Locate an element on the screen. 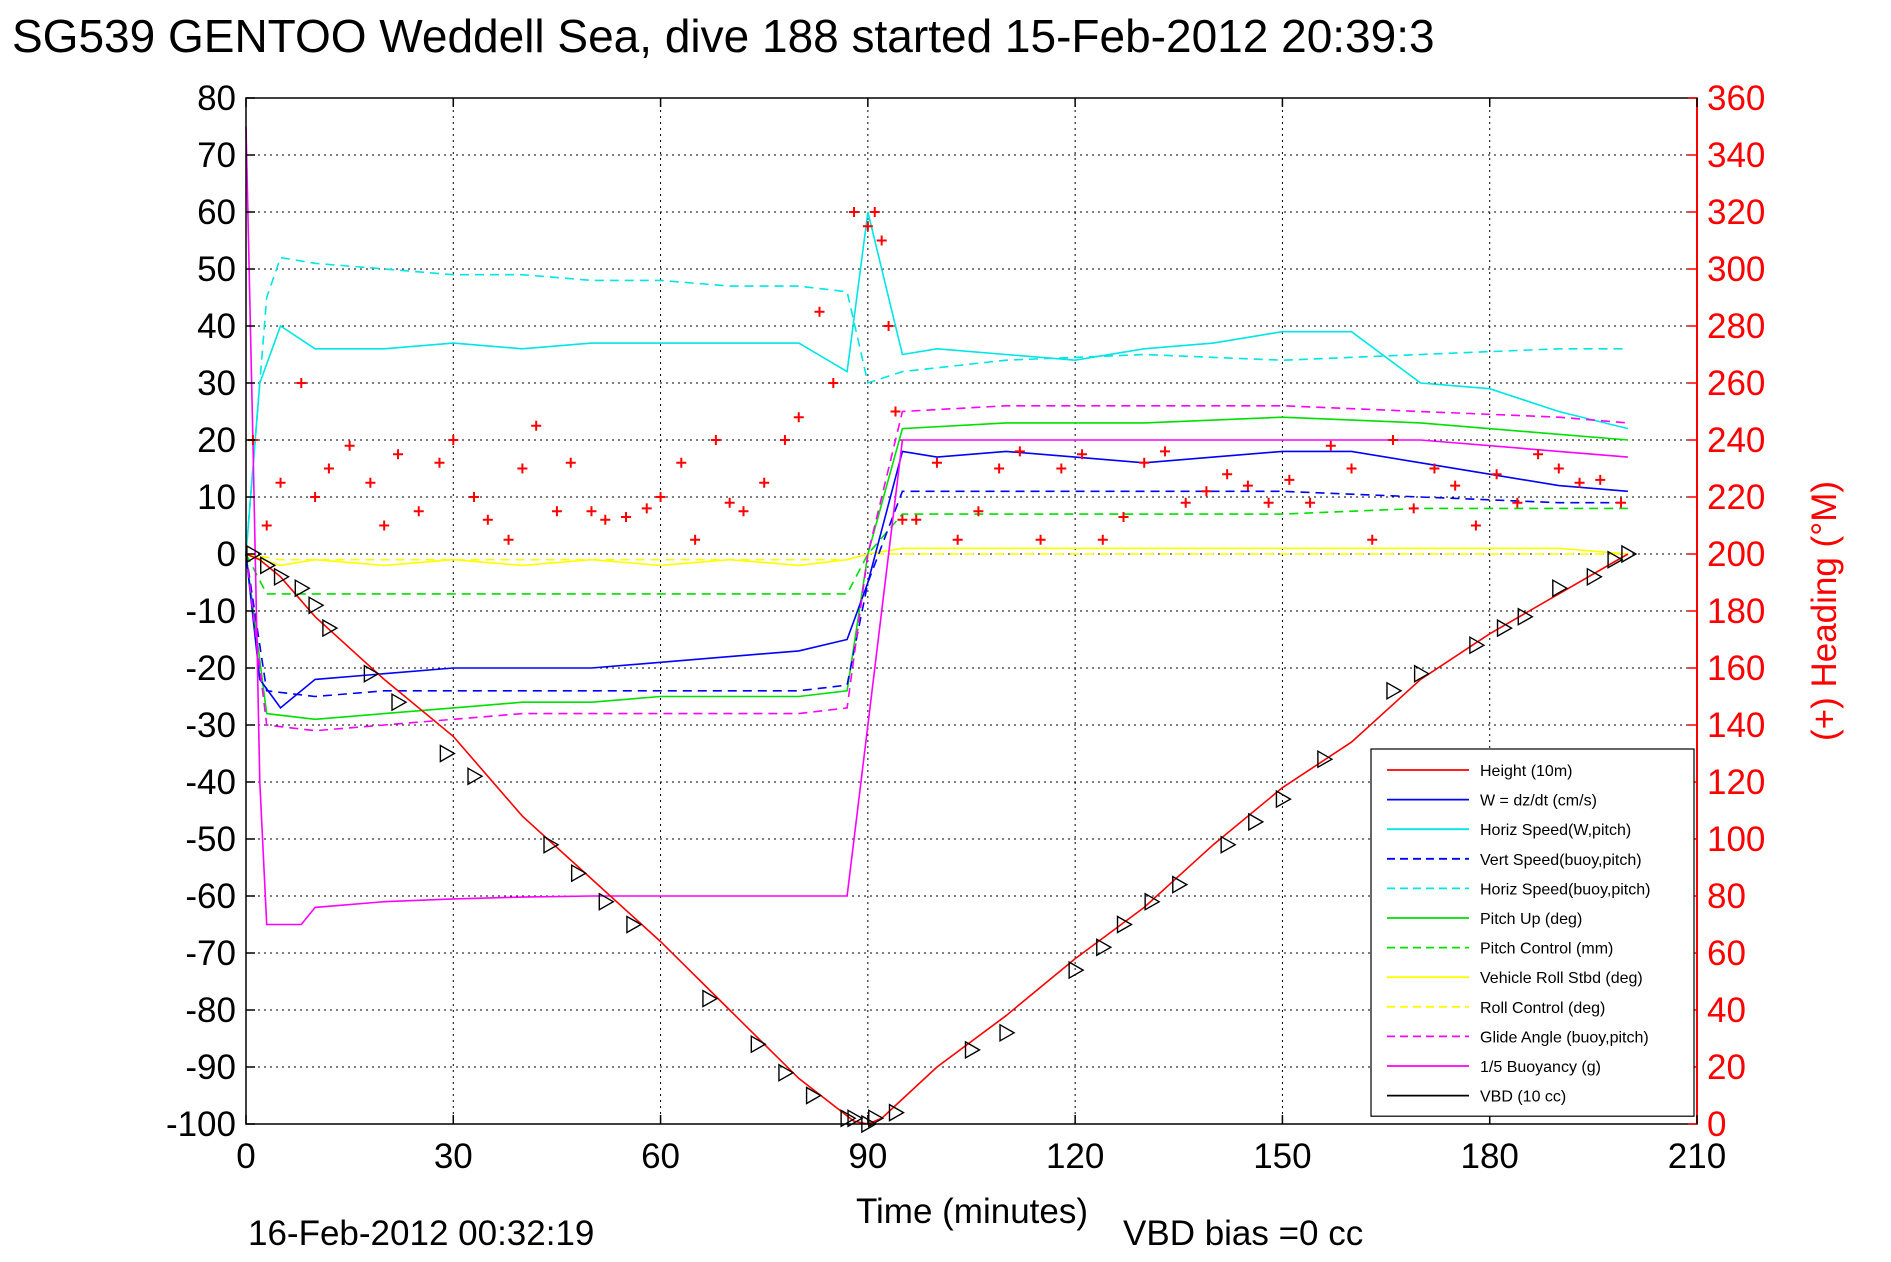 The height and width of the screenshot is (1262, 1891). right-tick-label: 180 is located at coordinates (1736, 611).